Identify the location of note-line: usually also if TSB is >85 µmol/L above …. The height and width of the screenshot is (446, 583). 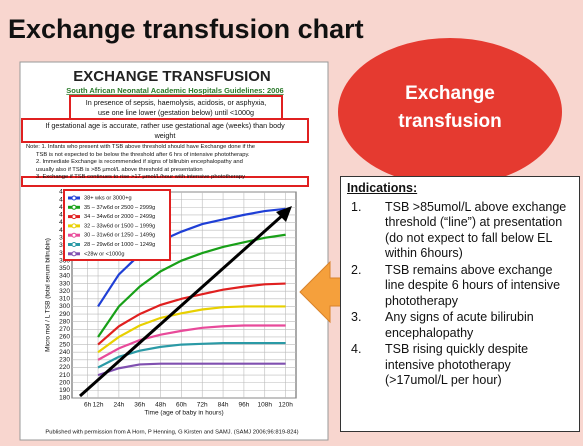
(119, 169).